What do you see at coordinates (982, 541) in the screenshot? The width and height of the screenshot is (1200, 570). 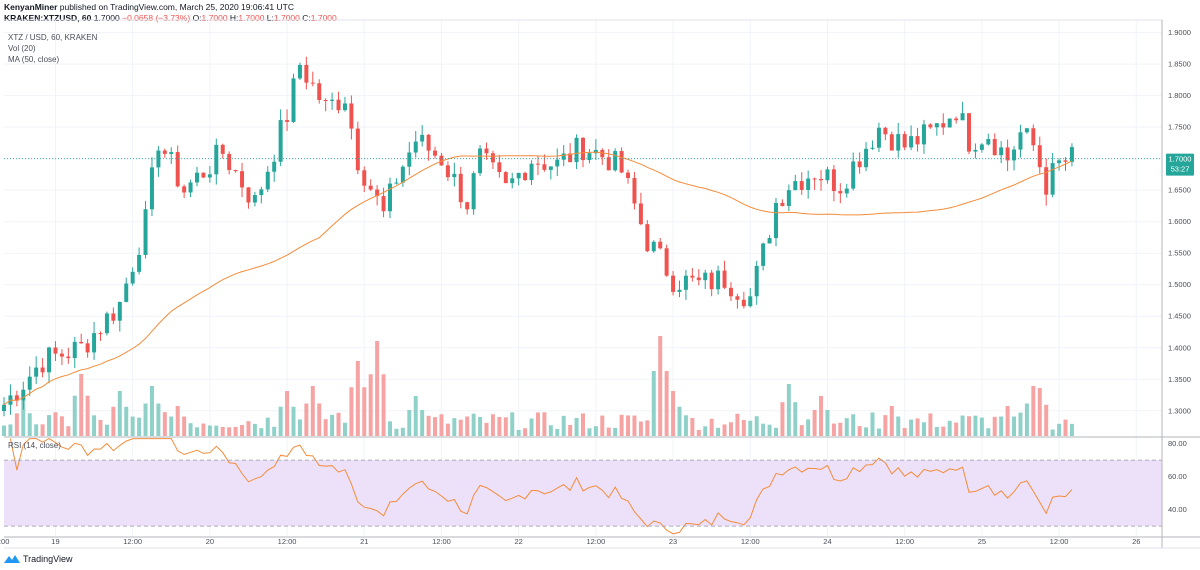 I see `time-tick-label: 25` at bounding box center [982, 541].